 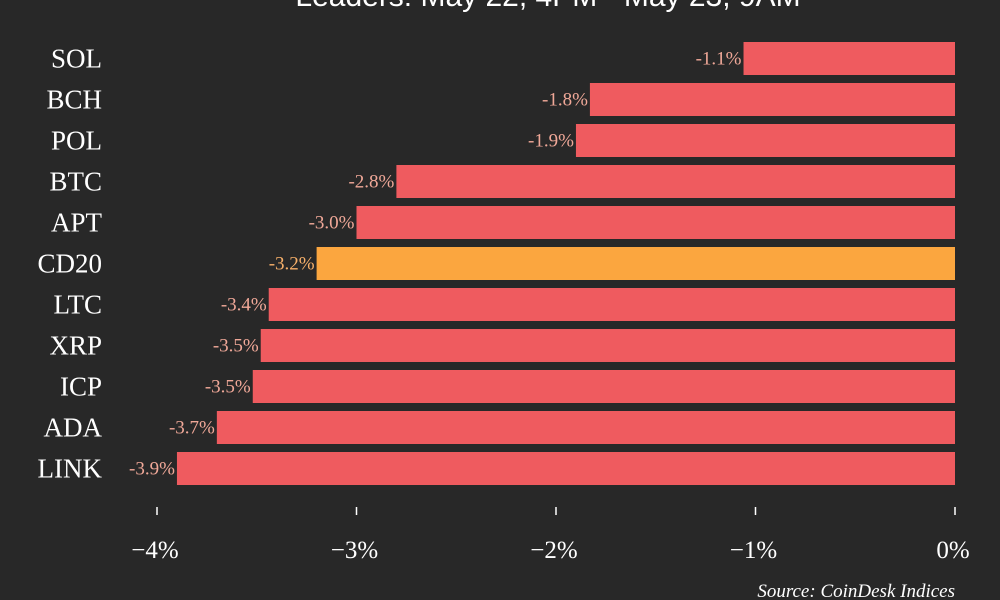 I want to click on bar-btc, so click(x=675, y=181).